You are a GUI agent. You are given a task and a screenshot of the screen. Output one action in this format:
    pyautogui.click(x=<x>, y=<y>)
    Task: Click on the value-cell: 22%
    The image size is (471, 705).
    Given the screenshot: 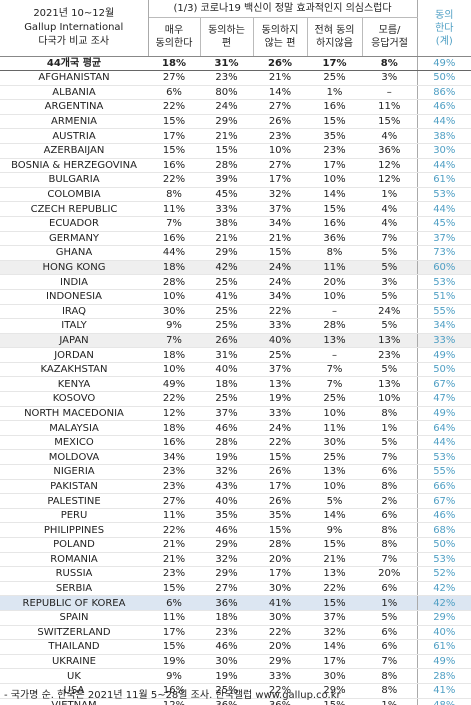 What is the action you would take?
    pyautogui.click(x=280, y=633)
    